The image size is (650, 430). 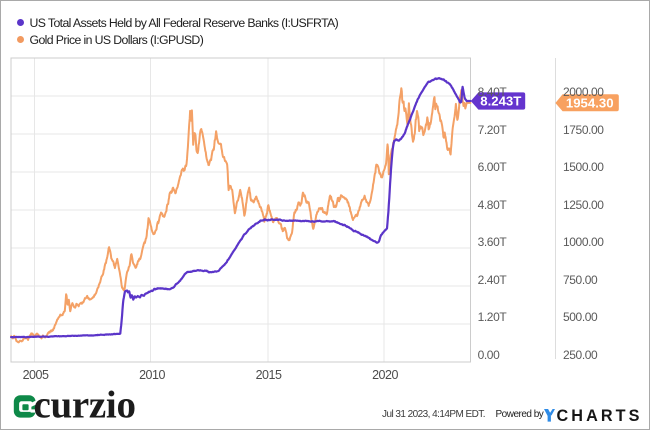 I want to click on svg-text: 8.243T, so click(x=500, y=101).